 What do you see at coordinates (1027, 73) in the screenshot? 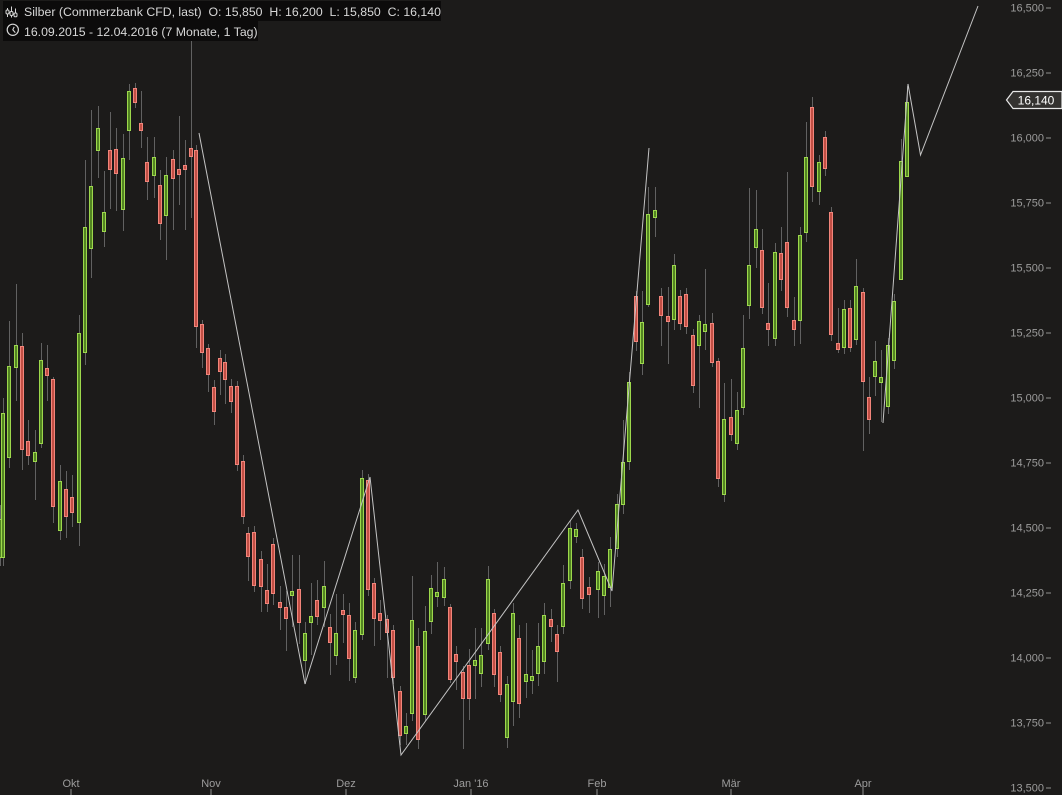
I see `svg-text: 16,250` at bounding box center [1027, 73].